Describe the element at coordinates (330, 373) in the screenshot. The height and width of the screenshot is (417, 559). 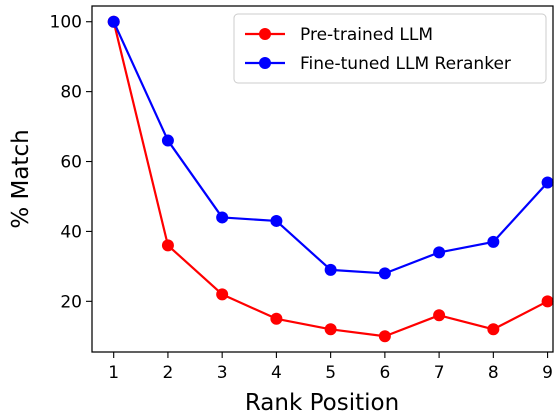
I see `x-tick-label: 5` at that location.